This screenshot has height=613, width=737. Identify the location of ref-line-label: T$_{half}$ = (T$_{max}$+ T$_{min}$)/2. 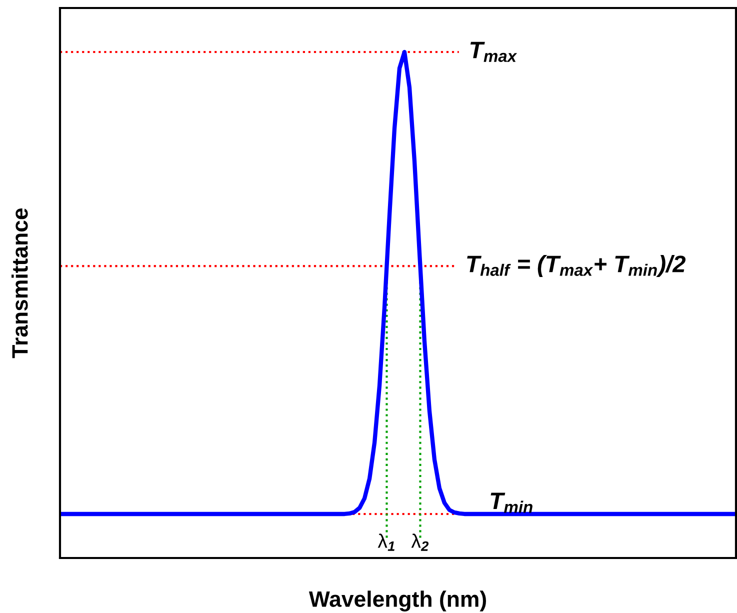
(576, 265).